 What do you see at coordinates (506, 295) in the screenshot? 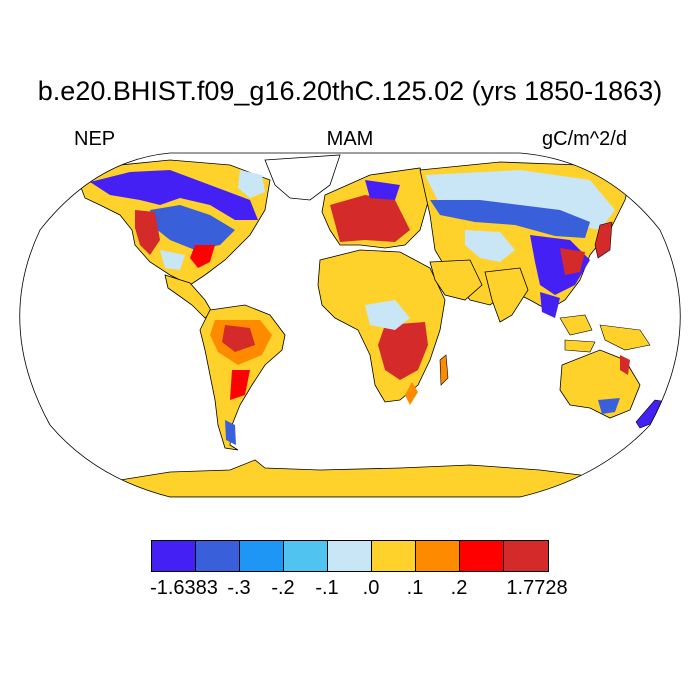
I see `india` at bounding box center [506, 295].